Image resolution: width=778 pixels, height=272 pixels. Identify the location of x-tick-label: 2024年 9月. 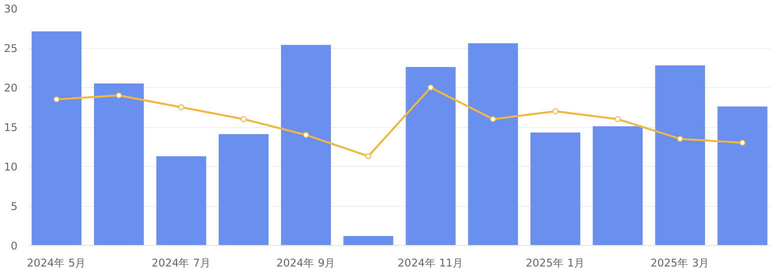
(306, 263).